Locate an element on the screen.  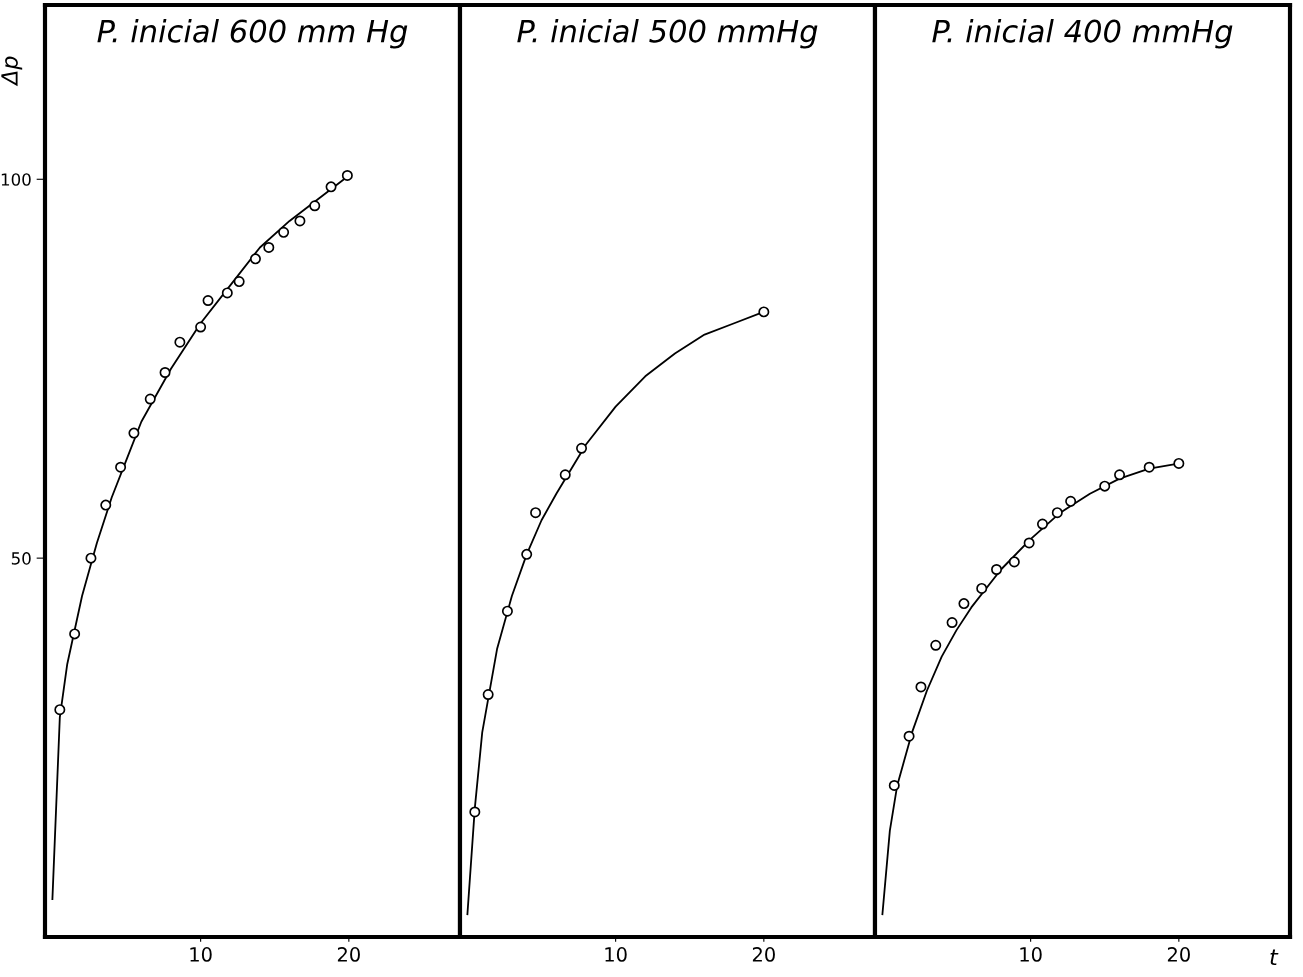
x-axis-title: t is located at coordinates (1274, 957).